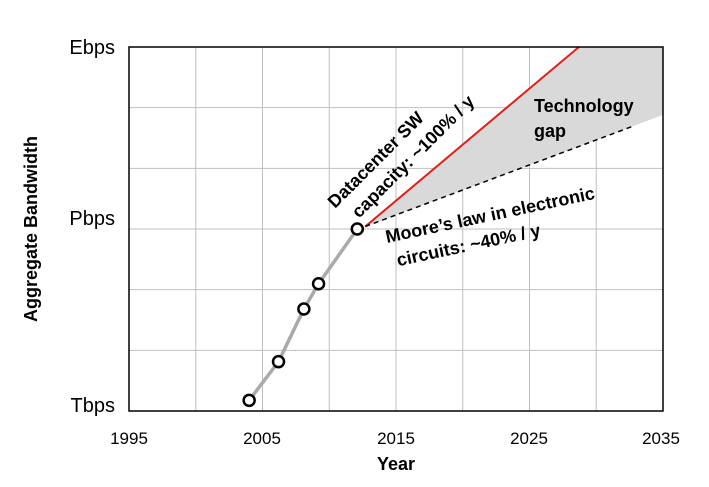 The width and height of the screenshot is (709, 487). Describe the element at coordinates (92, 48) in the screenshot. I see `y-tick-label: Ebps` at that location.